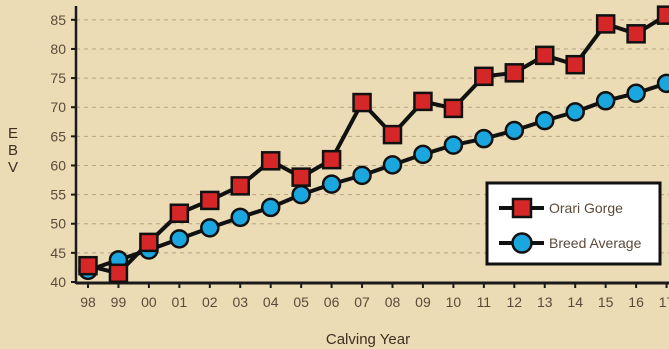  What do you see at coordinates (484, 302) in the screenshot?
I see `x-tick-label: 11` at bounding box center [484, 302].